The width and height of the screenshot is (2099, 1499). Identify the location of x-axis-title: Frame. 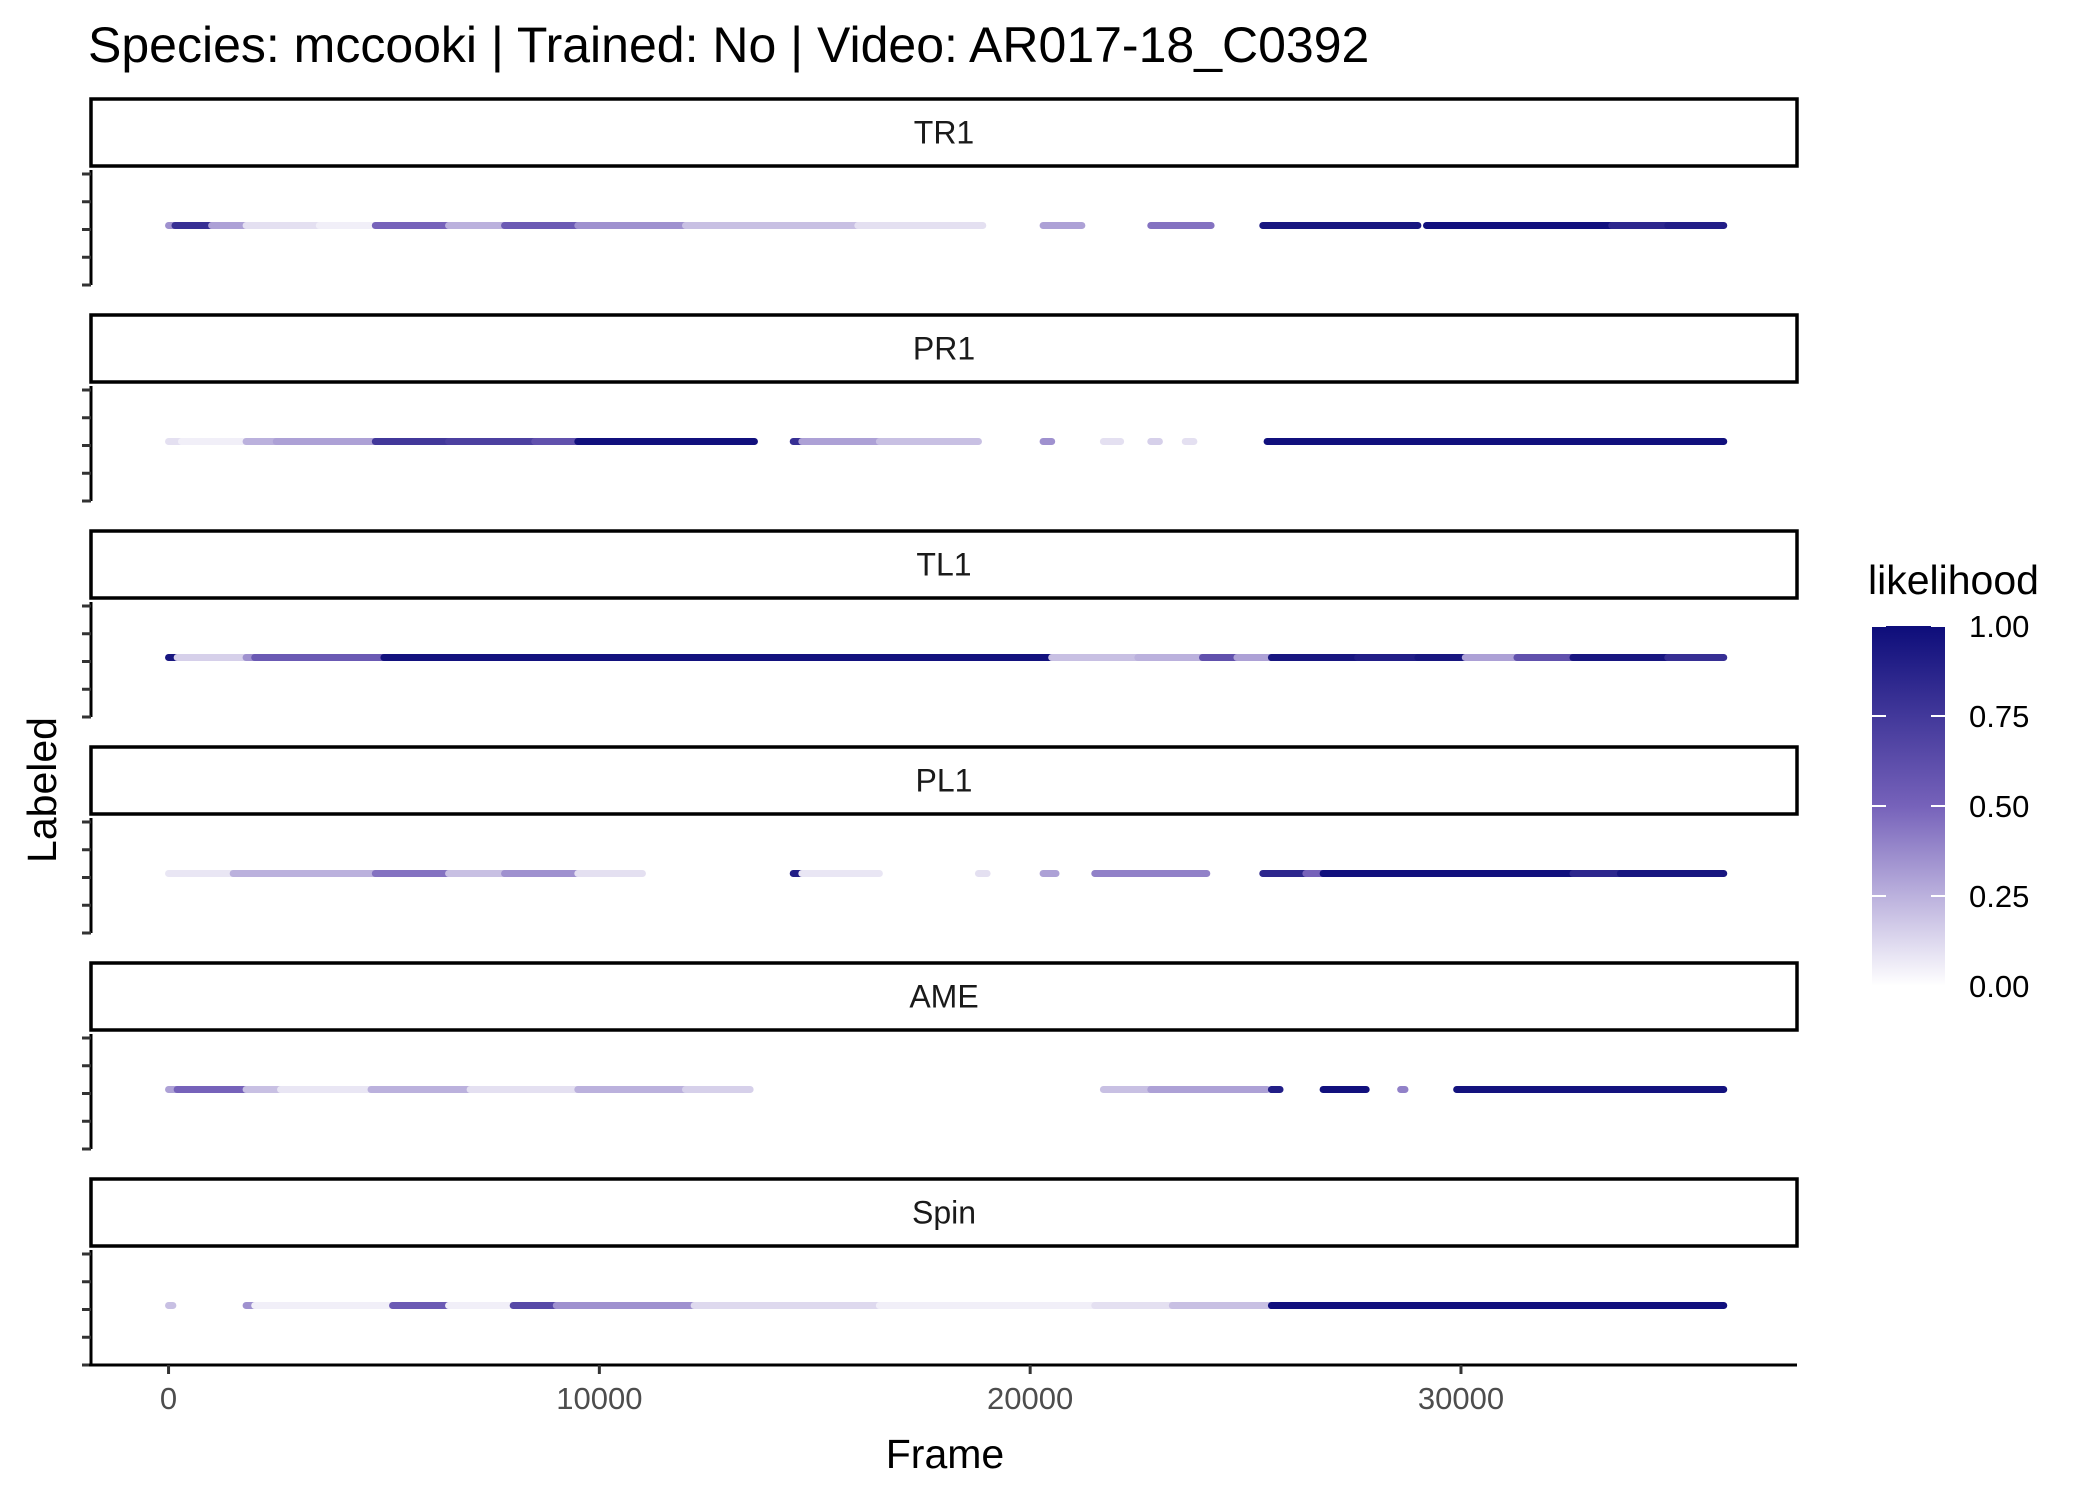
(945, 1454).